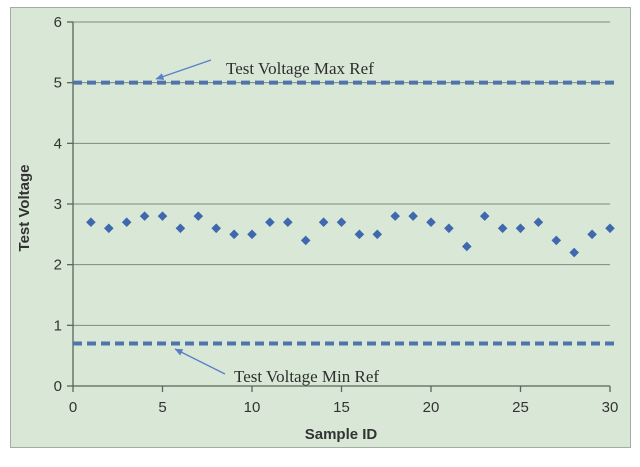 The height and width of the screenshot is (467, 640). I want to click on y-tick-label: 5, so click(58, 83).